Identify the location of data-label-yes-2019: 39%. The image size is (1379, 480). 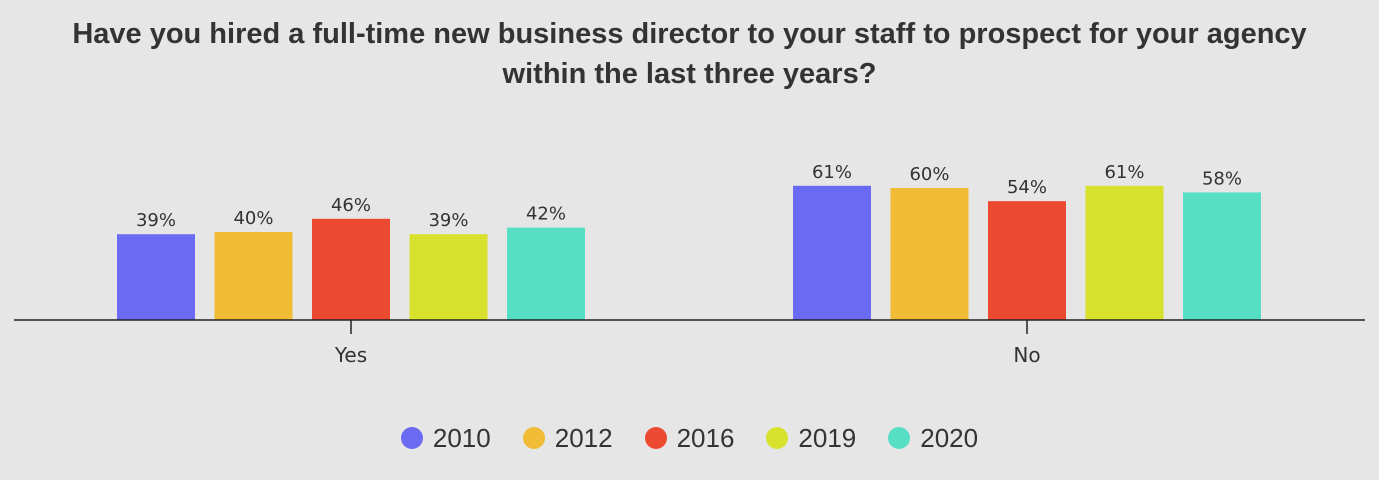
(448, 220).